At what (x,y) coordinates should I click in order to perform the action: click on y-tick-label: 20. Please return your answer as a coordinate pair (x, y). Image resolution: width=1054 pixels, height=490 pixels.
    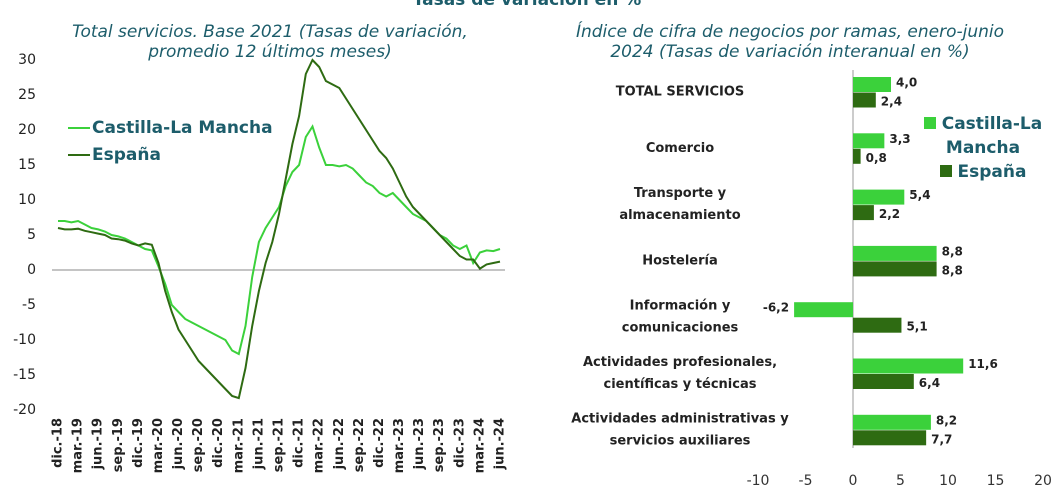
    Looking at the image, I should click on (27, 130).